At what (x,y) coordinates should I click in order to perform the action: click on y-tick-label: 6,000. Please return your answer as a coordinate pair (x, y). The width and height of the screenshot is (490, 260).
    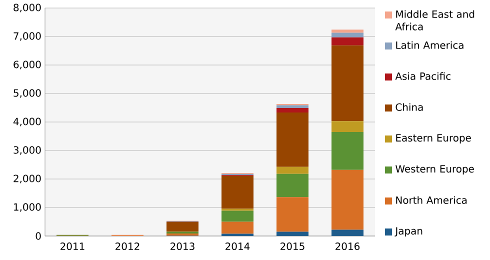
    Looking at the image, I should click on (27, 65).